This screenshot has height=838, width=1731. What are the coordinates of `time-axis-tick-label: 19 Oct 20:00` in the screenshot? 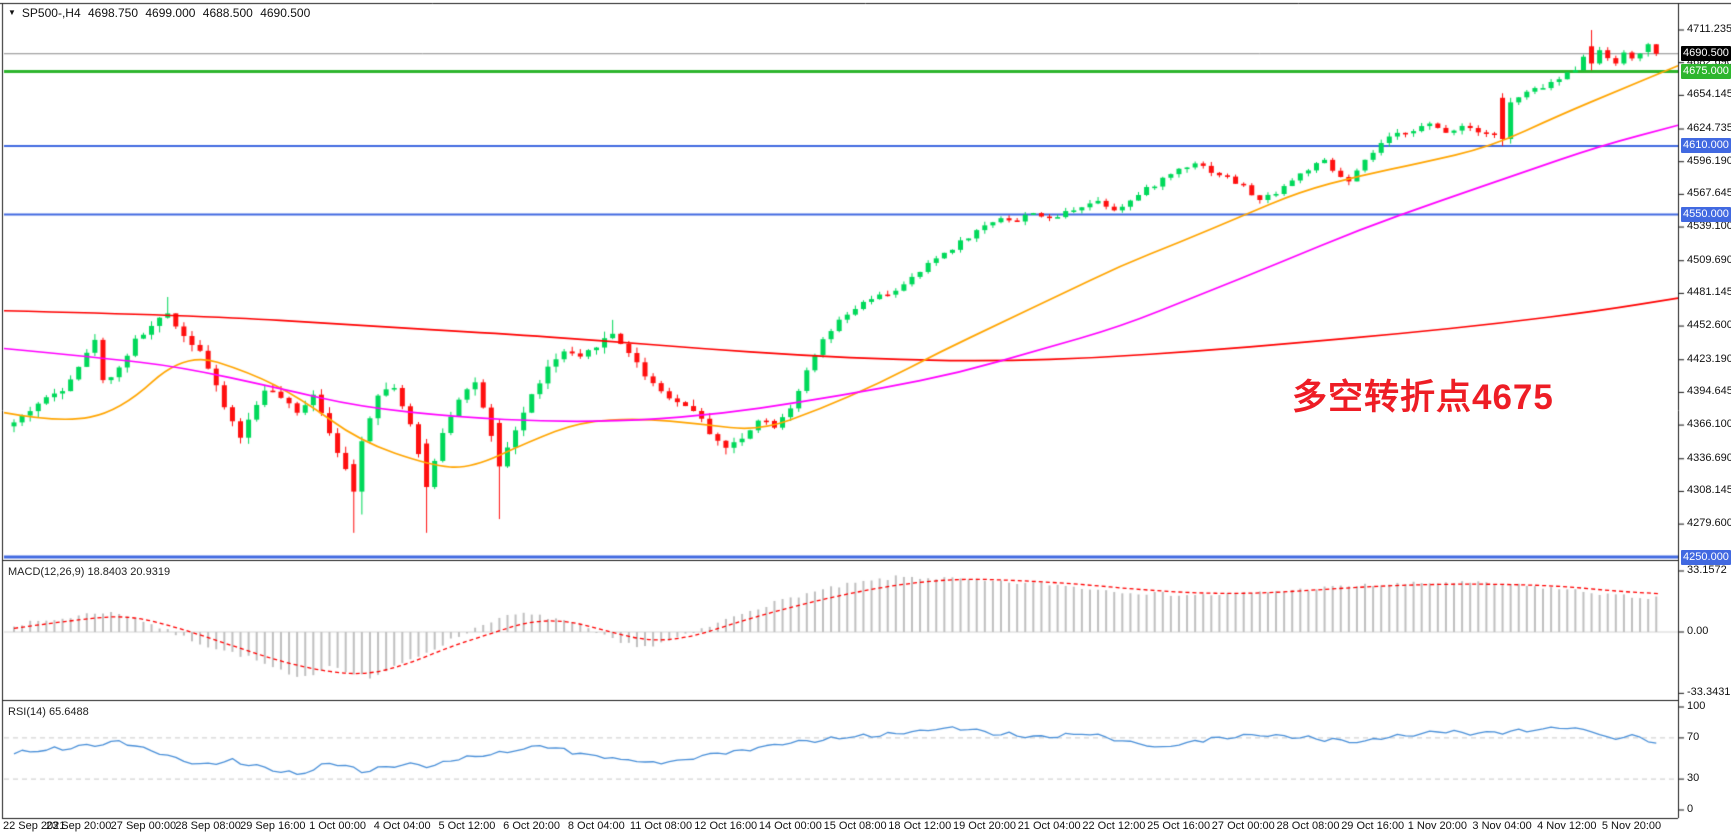 It's located at (984, 826).